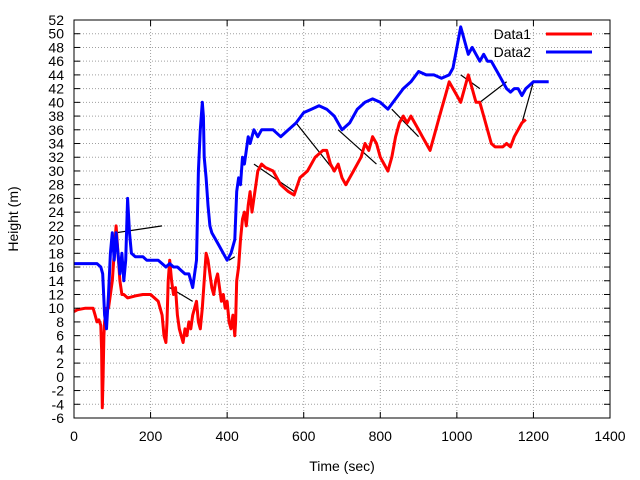  Describe the element at coordinates (56, 267) in the screenshot. I see `y-tick-label: 16` at that location.